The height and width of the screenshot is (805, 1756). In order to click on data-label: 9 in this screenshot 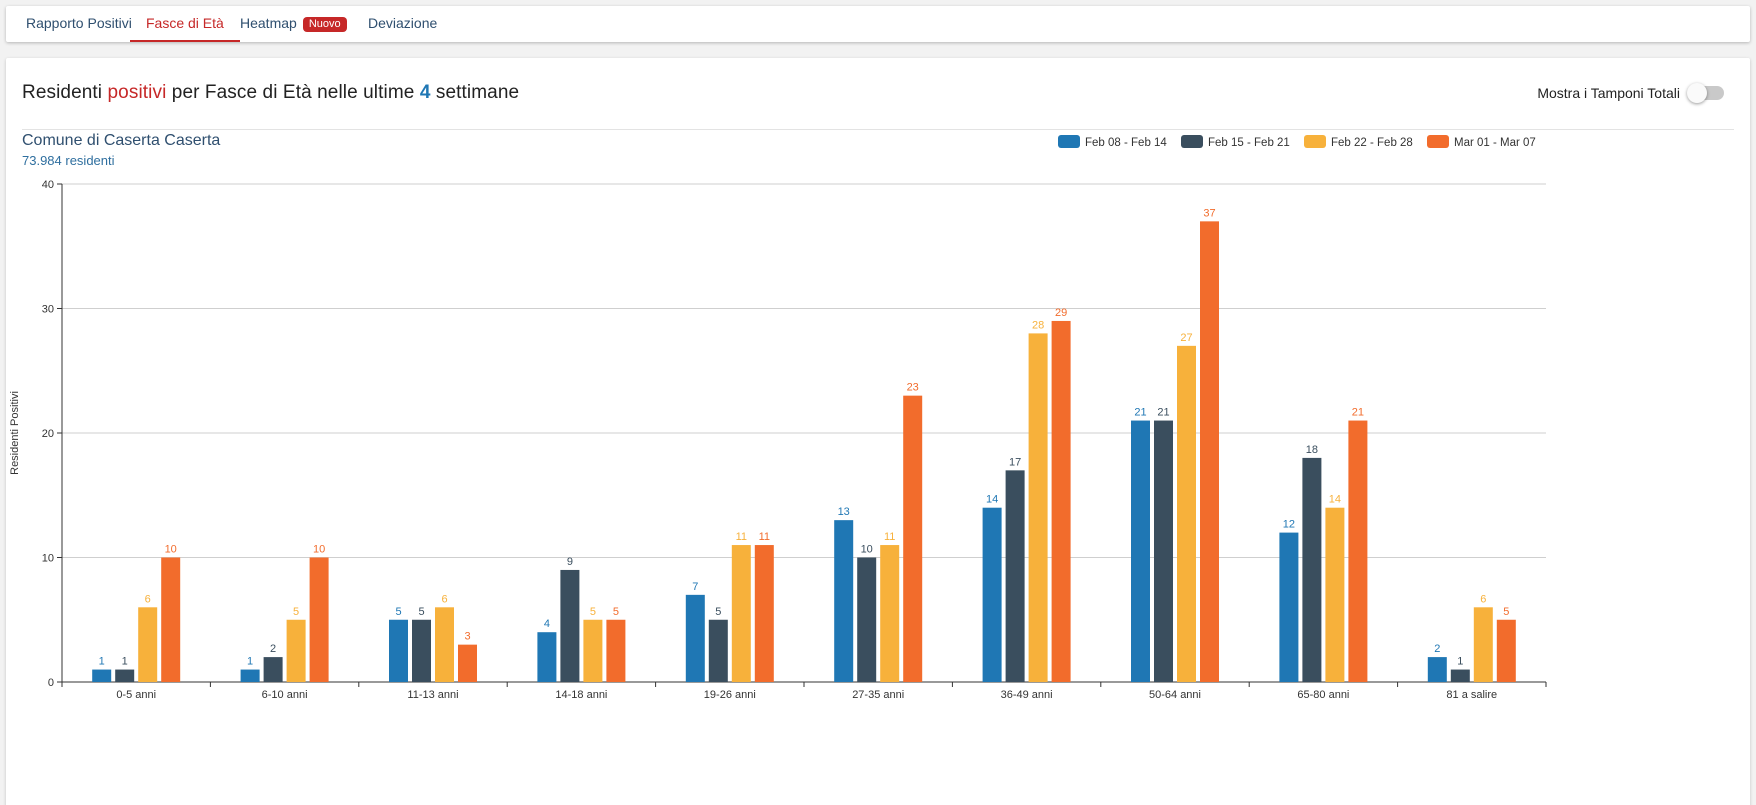, I will do `click(570, 562)`.